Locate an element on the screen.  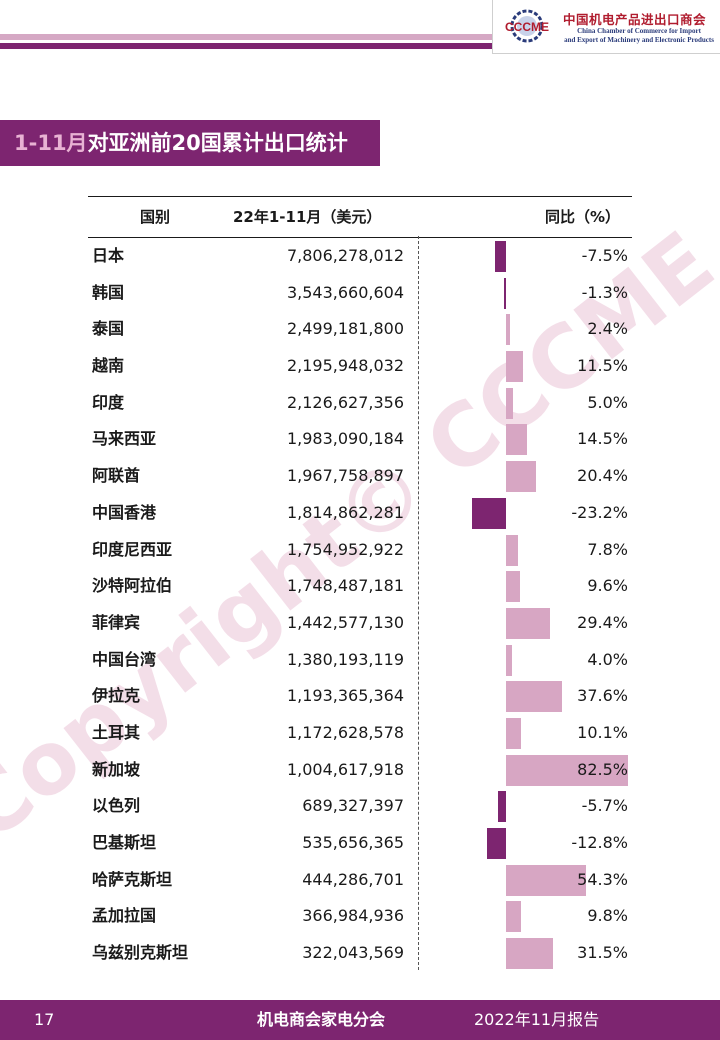
country-cell: 以色列 is located at coordinates (116, 806).